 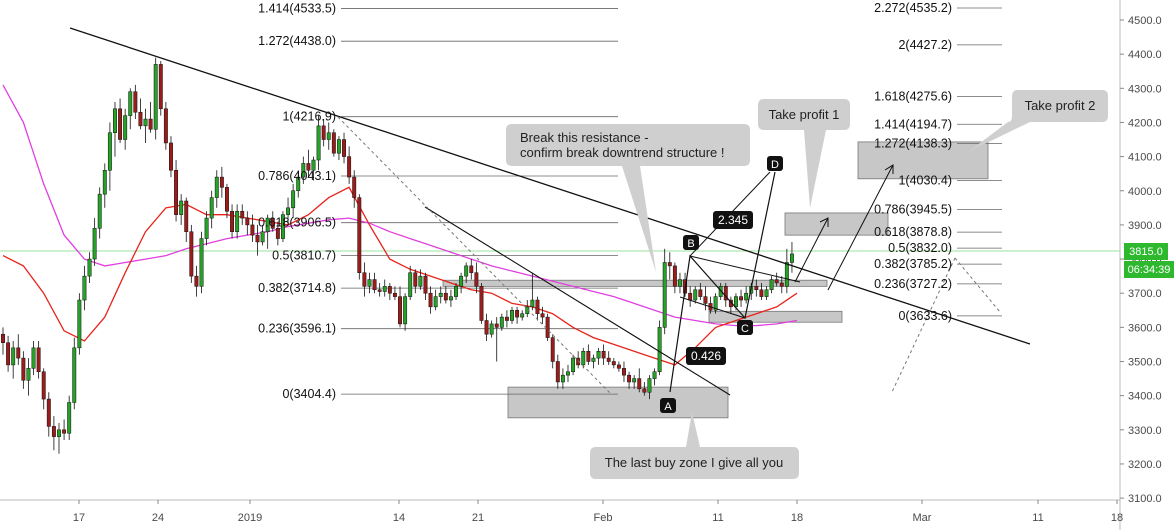 I want to click on point-c-box, so click(x=745, y=327).